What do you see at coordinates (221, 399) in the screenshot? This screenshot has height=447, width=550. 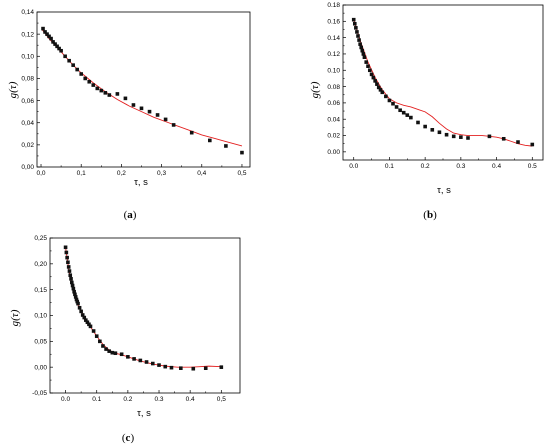 I see `x-tick-label-c-5: 0,5` at bounding box center [221, 399].